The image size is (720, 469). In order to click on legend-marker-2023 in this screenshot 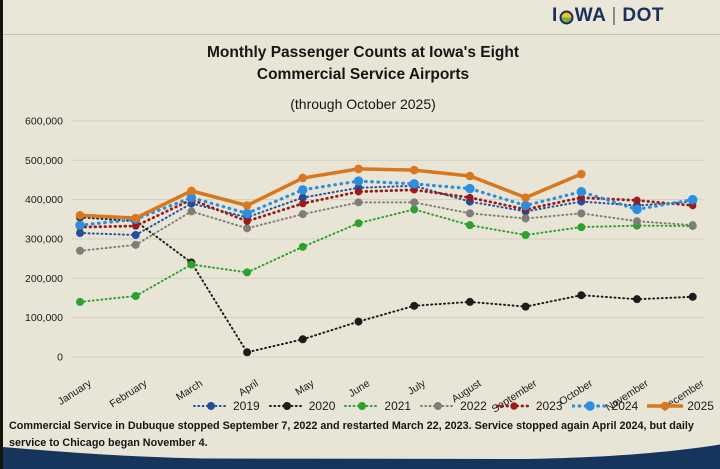, I will do `click(513, 406)`.